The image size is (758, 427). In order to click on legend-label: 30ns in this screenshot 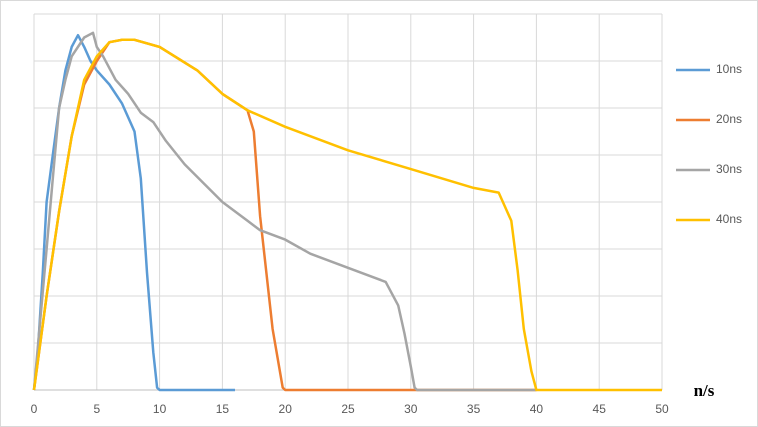, I will do `click(729, 169)`.